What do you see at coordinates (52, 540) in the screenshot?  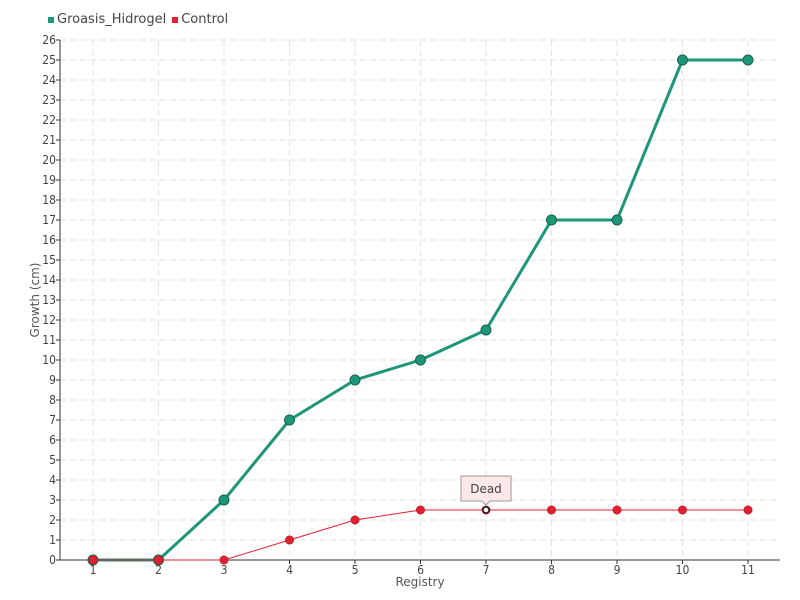 I see `y-tick-label: 1` at bounding box center [52, 540].